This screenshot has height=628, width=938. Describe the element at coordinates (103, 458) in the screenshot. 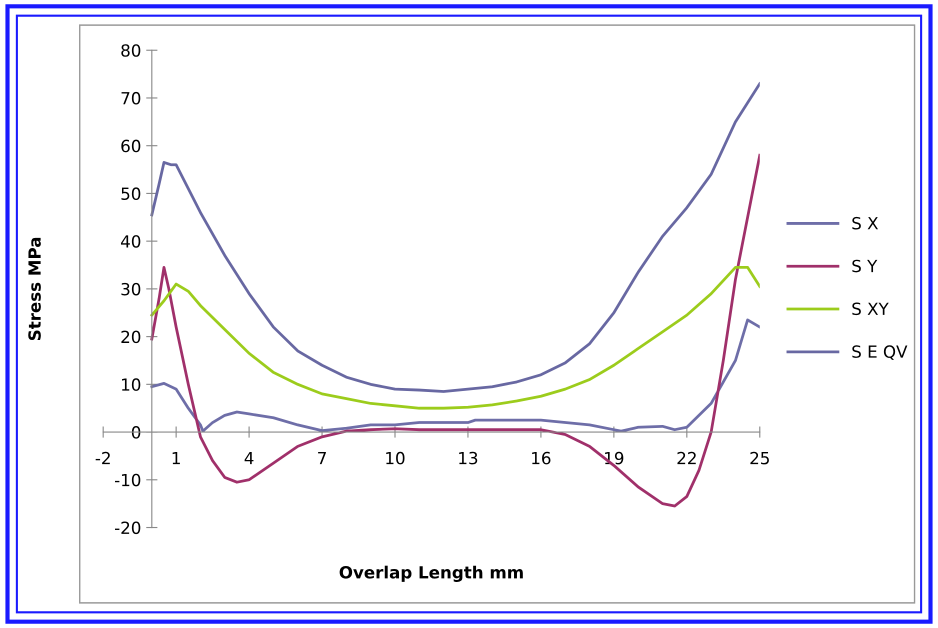

I see `x-tick-label: -2` at that location.